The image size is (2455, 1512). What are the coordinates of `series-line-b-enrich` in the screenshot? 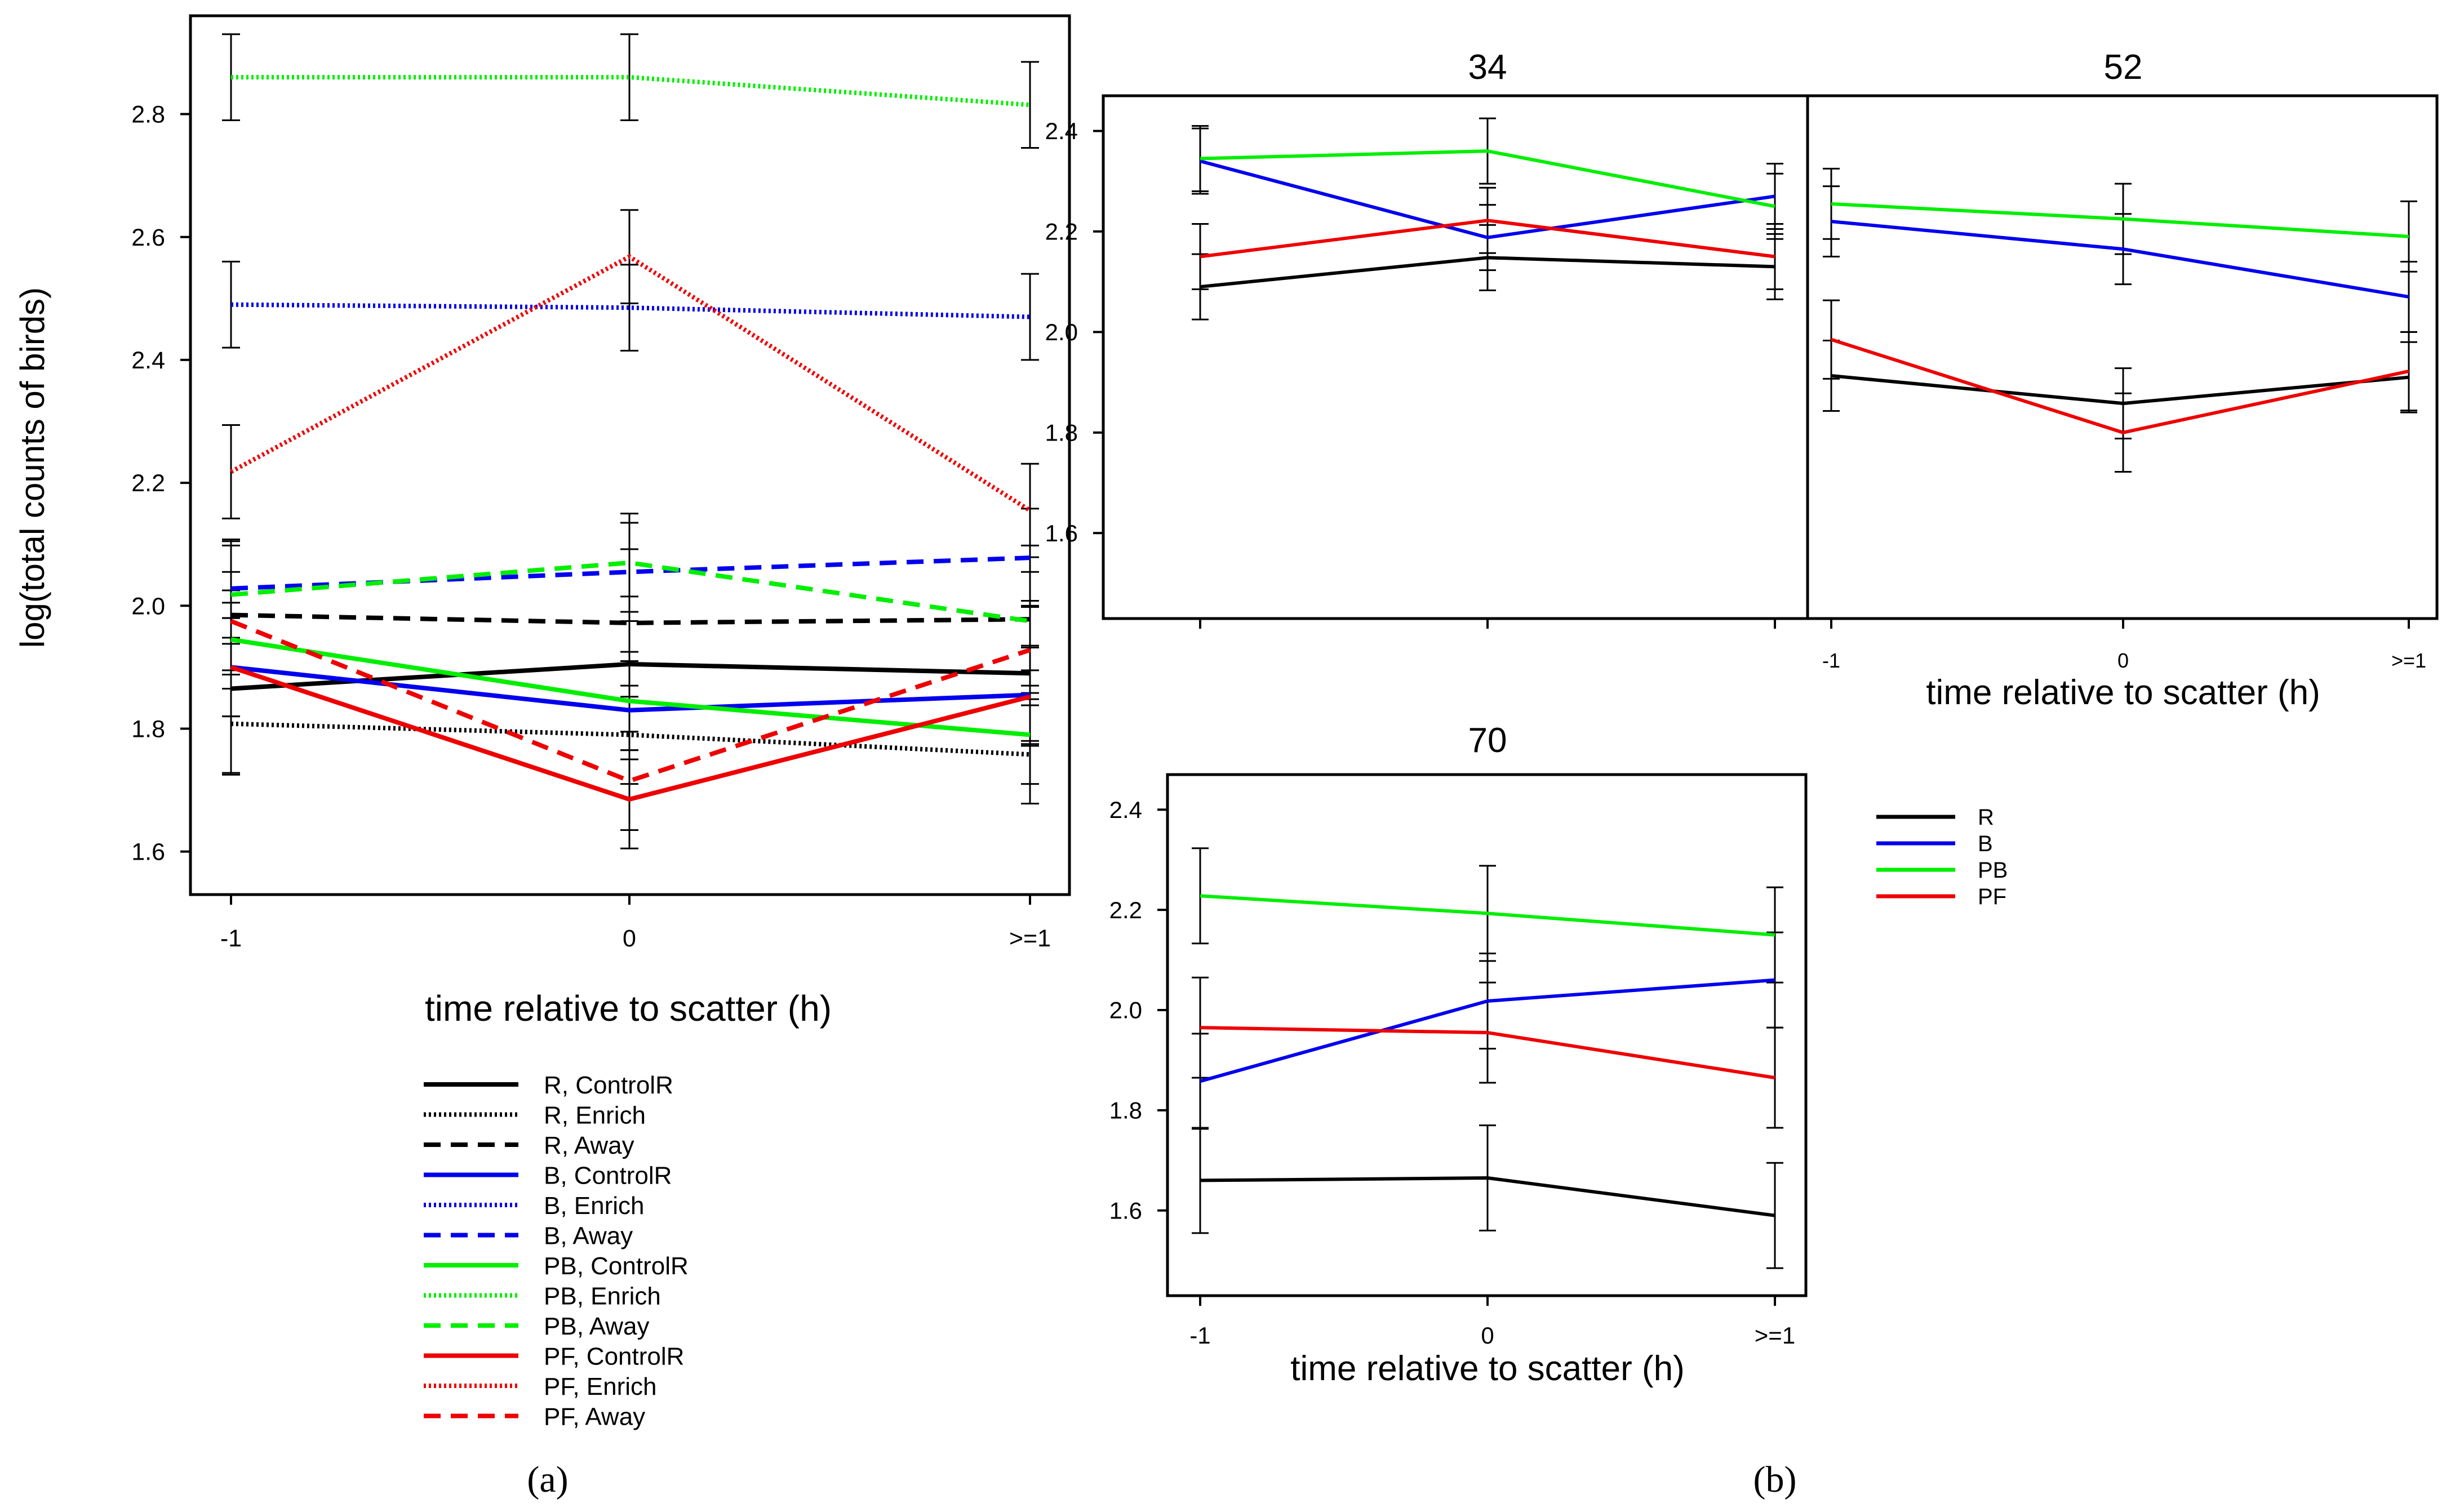 It's located at (631, 310).